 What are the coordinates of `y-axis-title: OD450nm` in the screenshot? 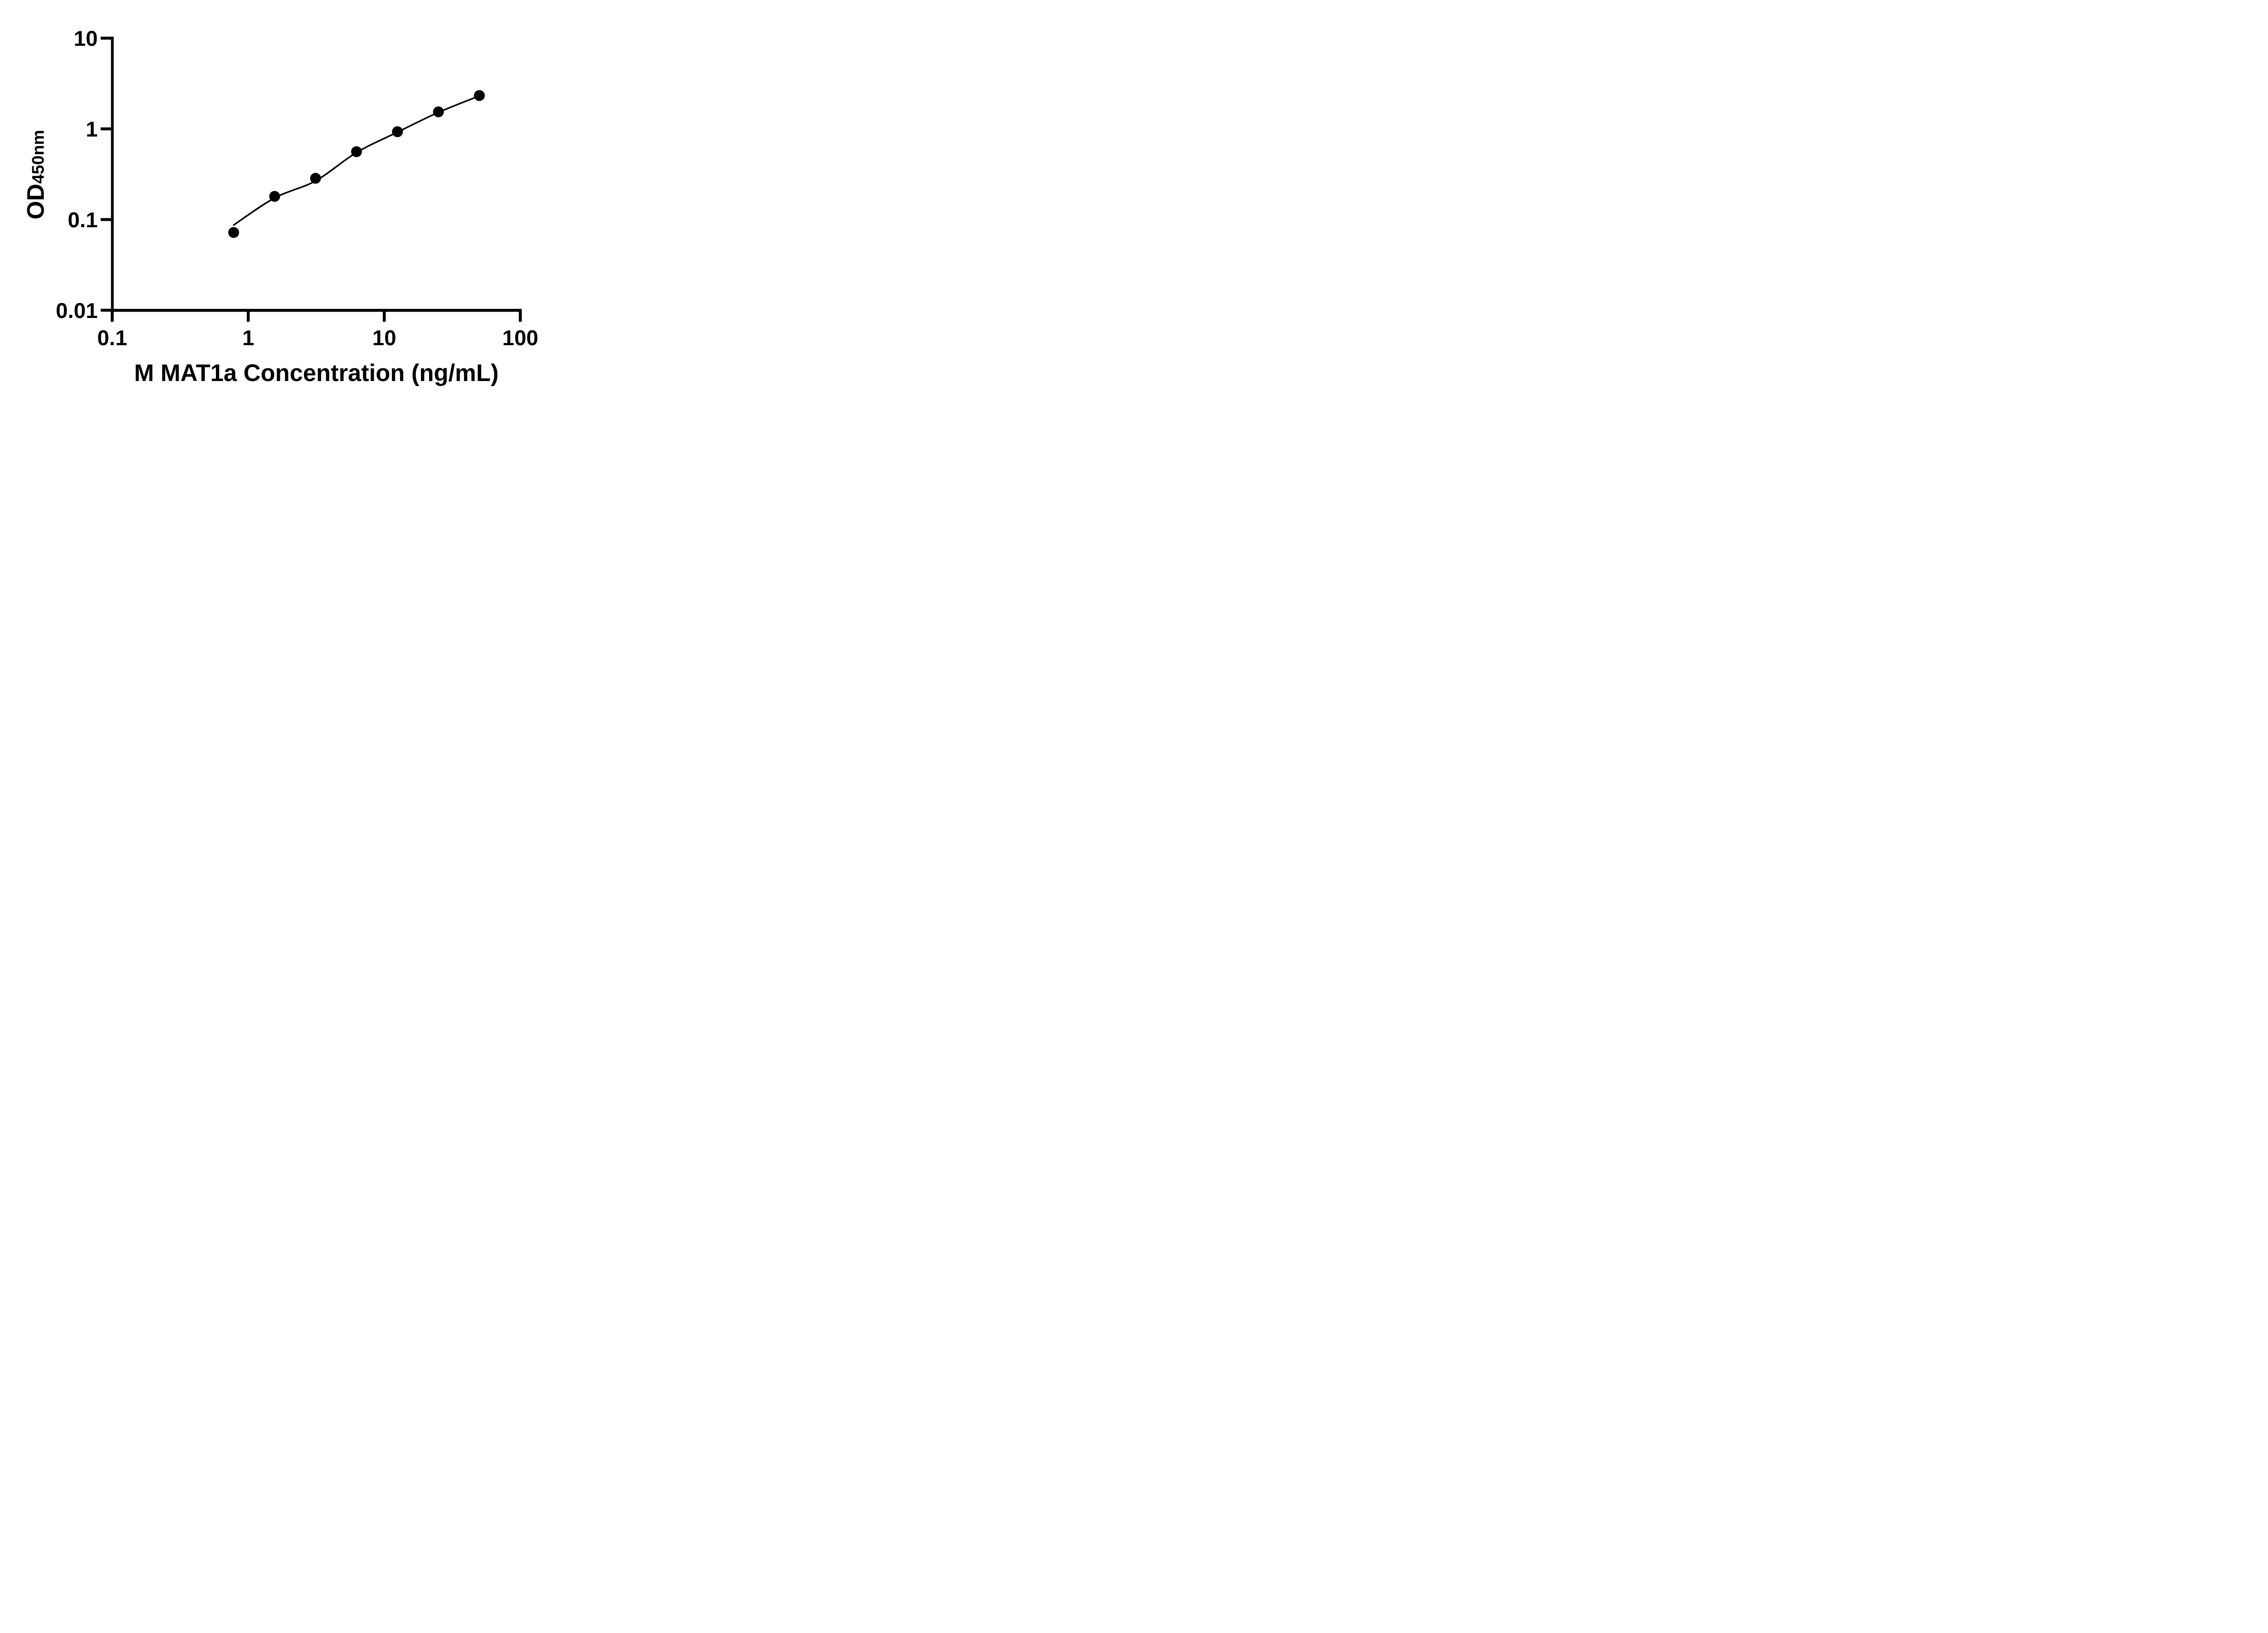 It's located at (36, 174).